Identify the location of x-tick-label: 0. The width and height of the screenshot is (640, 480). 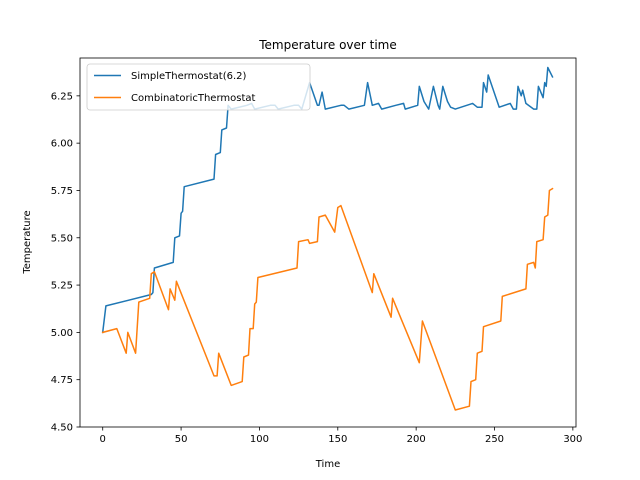
(103, 439).